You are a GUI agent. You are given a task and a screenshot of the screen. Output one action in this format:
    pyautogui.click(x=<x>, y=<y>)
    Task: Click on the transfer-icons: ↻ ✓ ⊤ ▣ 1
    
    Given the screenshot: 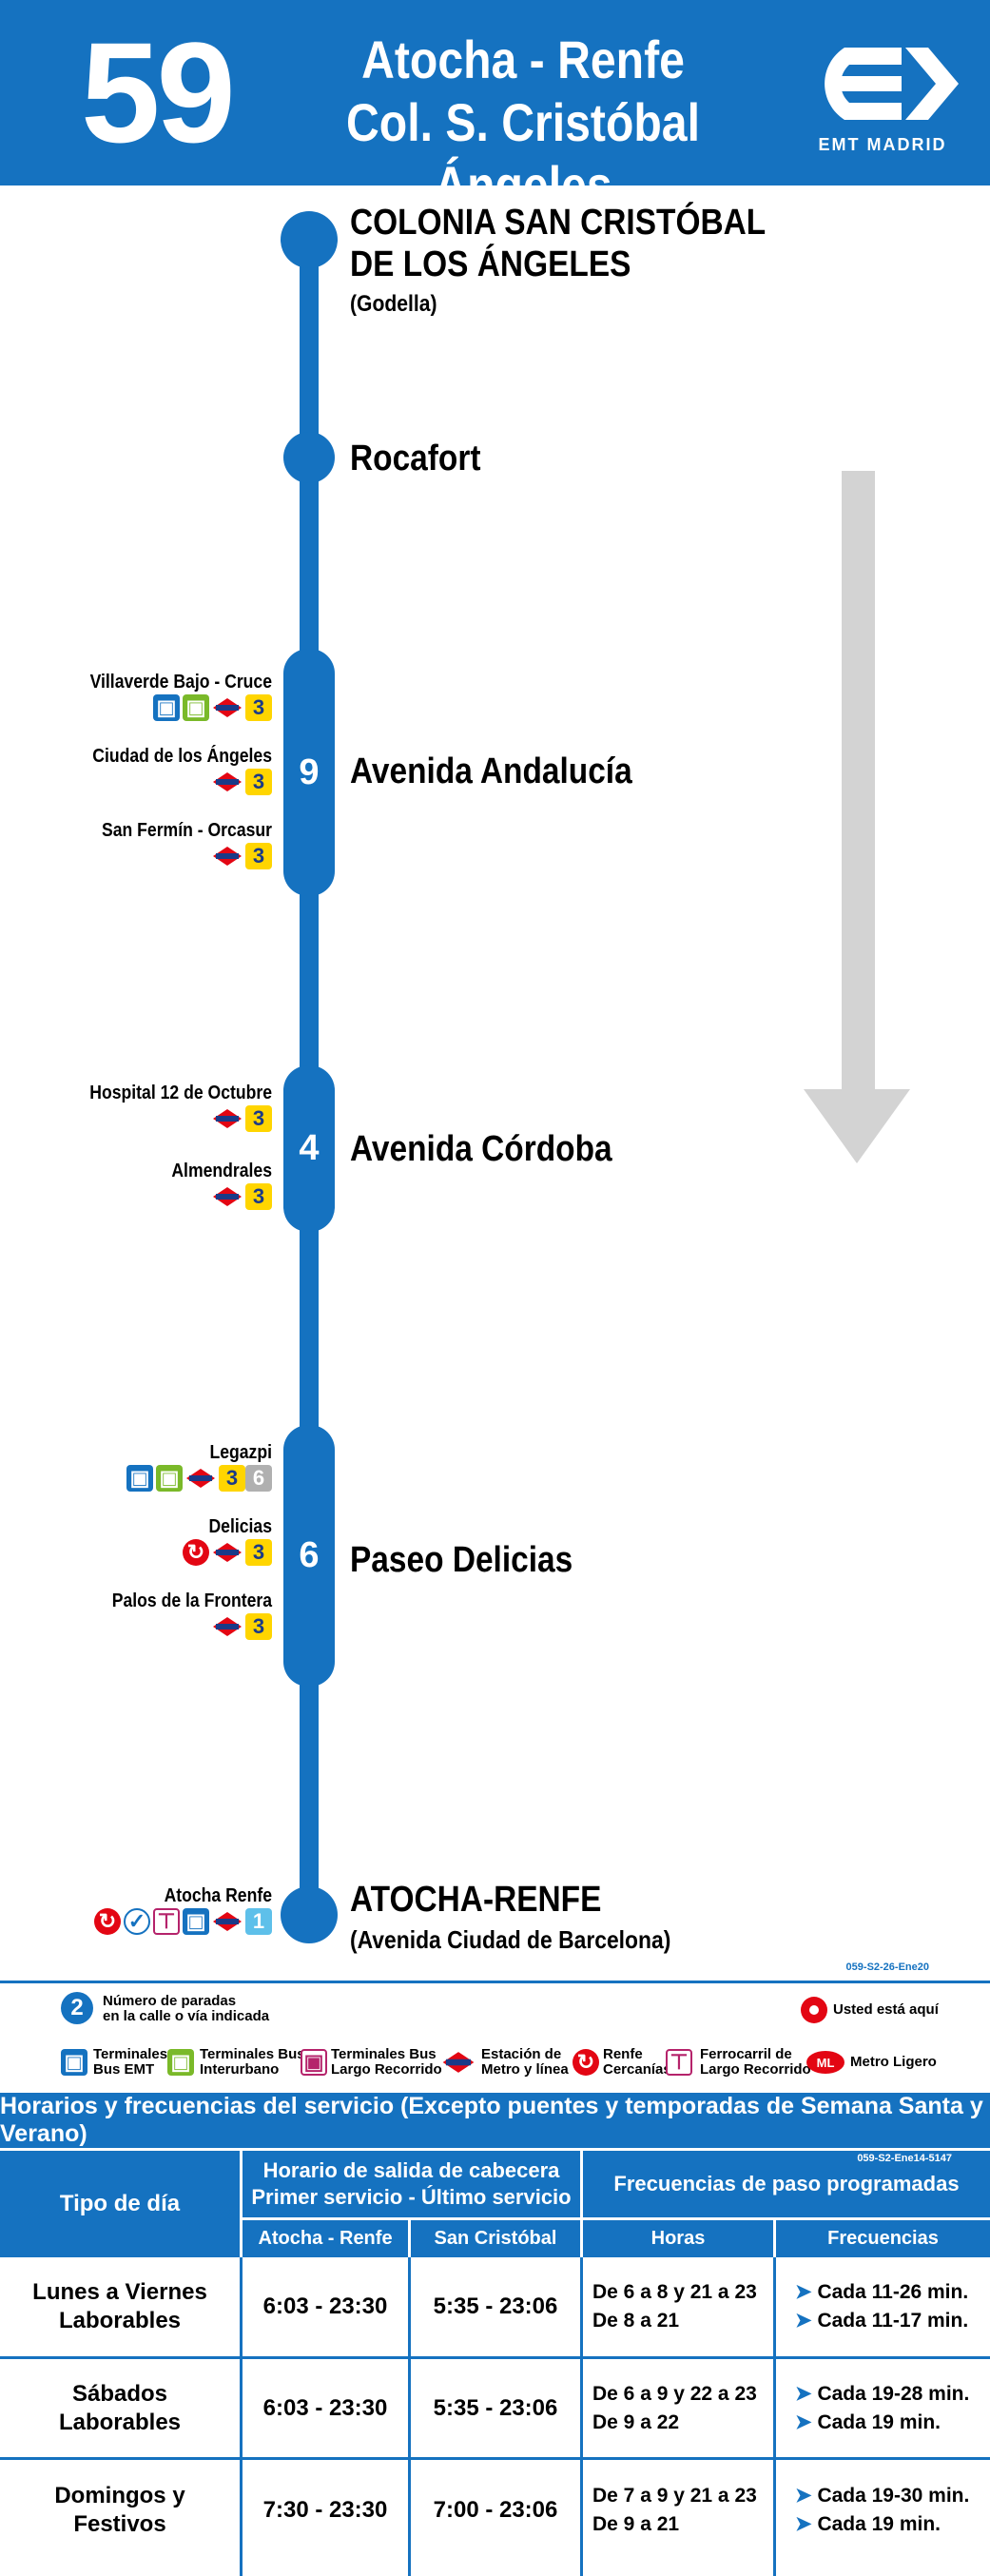 What is the action you would take?
    pyautogui.click(x=136, y=1922)
    